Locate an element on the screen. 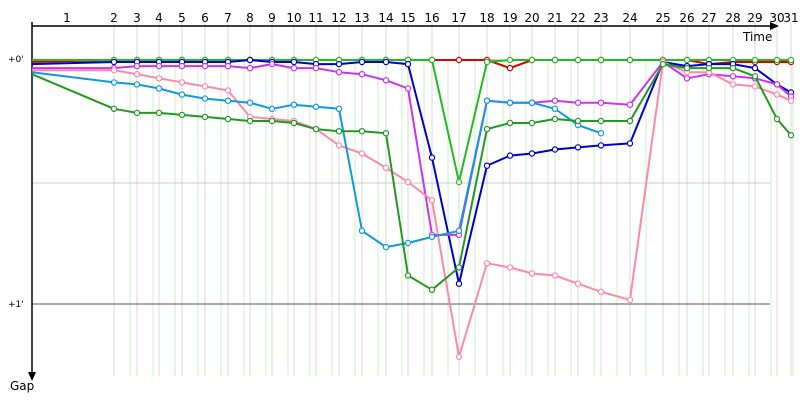  lap-label: 14 is located at coordinates (385, 18).